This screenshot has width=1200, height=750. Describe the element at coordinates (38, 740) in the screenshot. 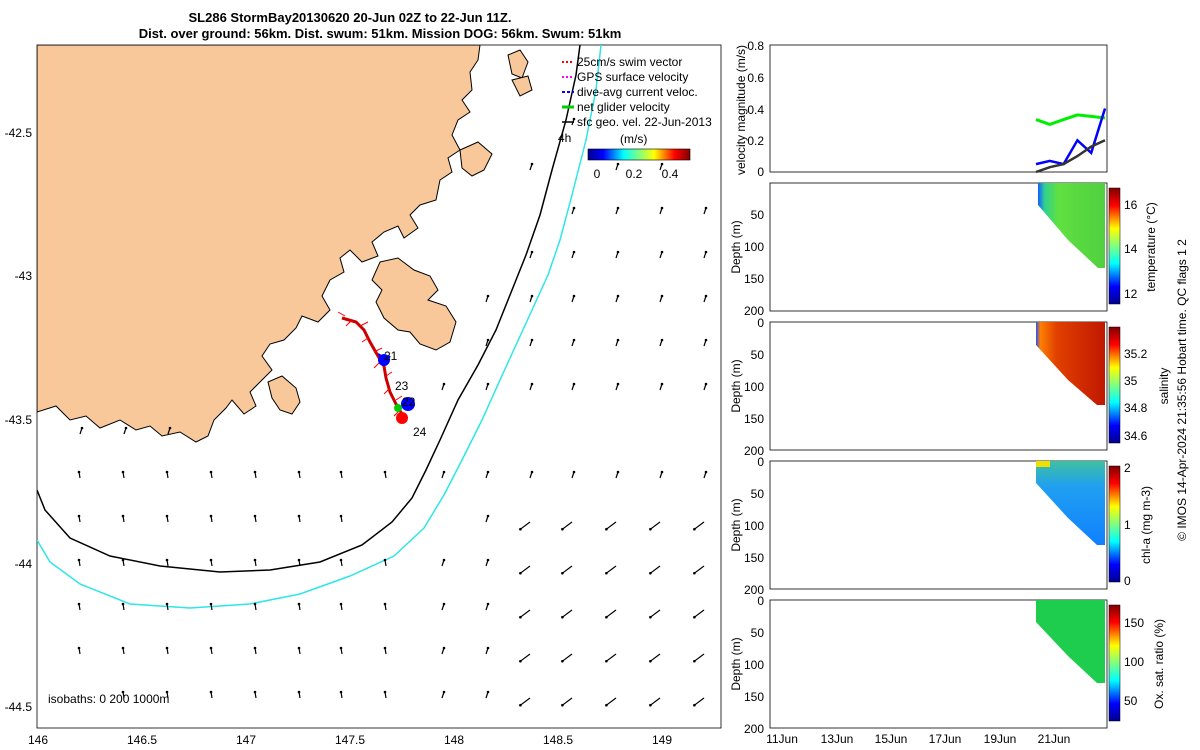

I see `map-xtick-146: 146` at that location.